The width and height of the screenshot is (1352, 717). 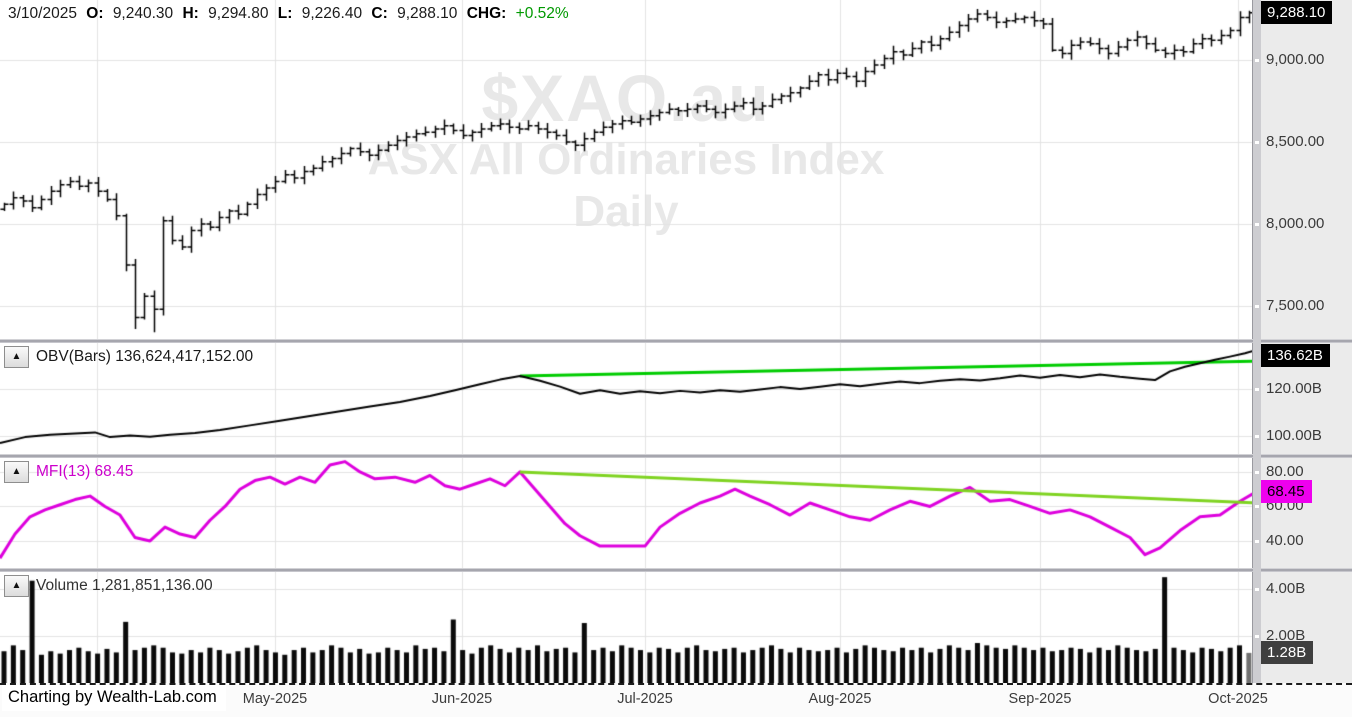 What do you see at coordinates (143, 13) in the screenshot?
I see `open-value: 9,240.30` at bounding box center [143, 13].